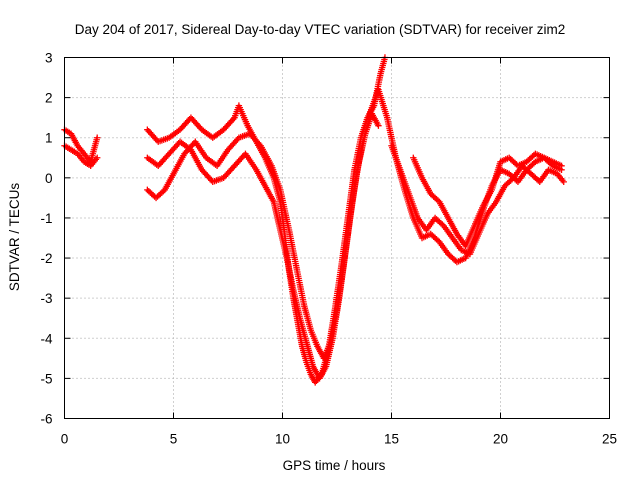 This screenshot has width=640, height=480. I want to click on y-tick-label: -4, so click(46, 338).